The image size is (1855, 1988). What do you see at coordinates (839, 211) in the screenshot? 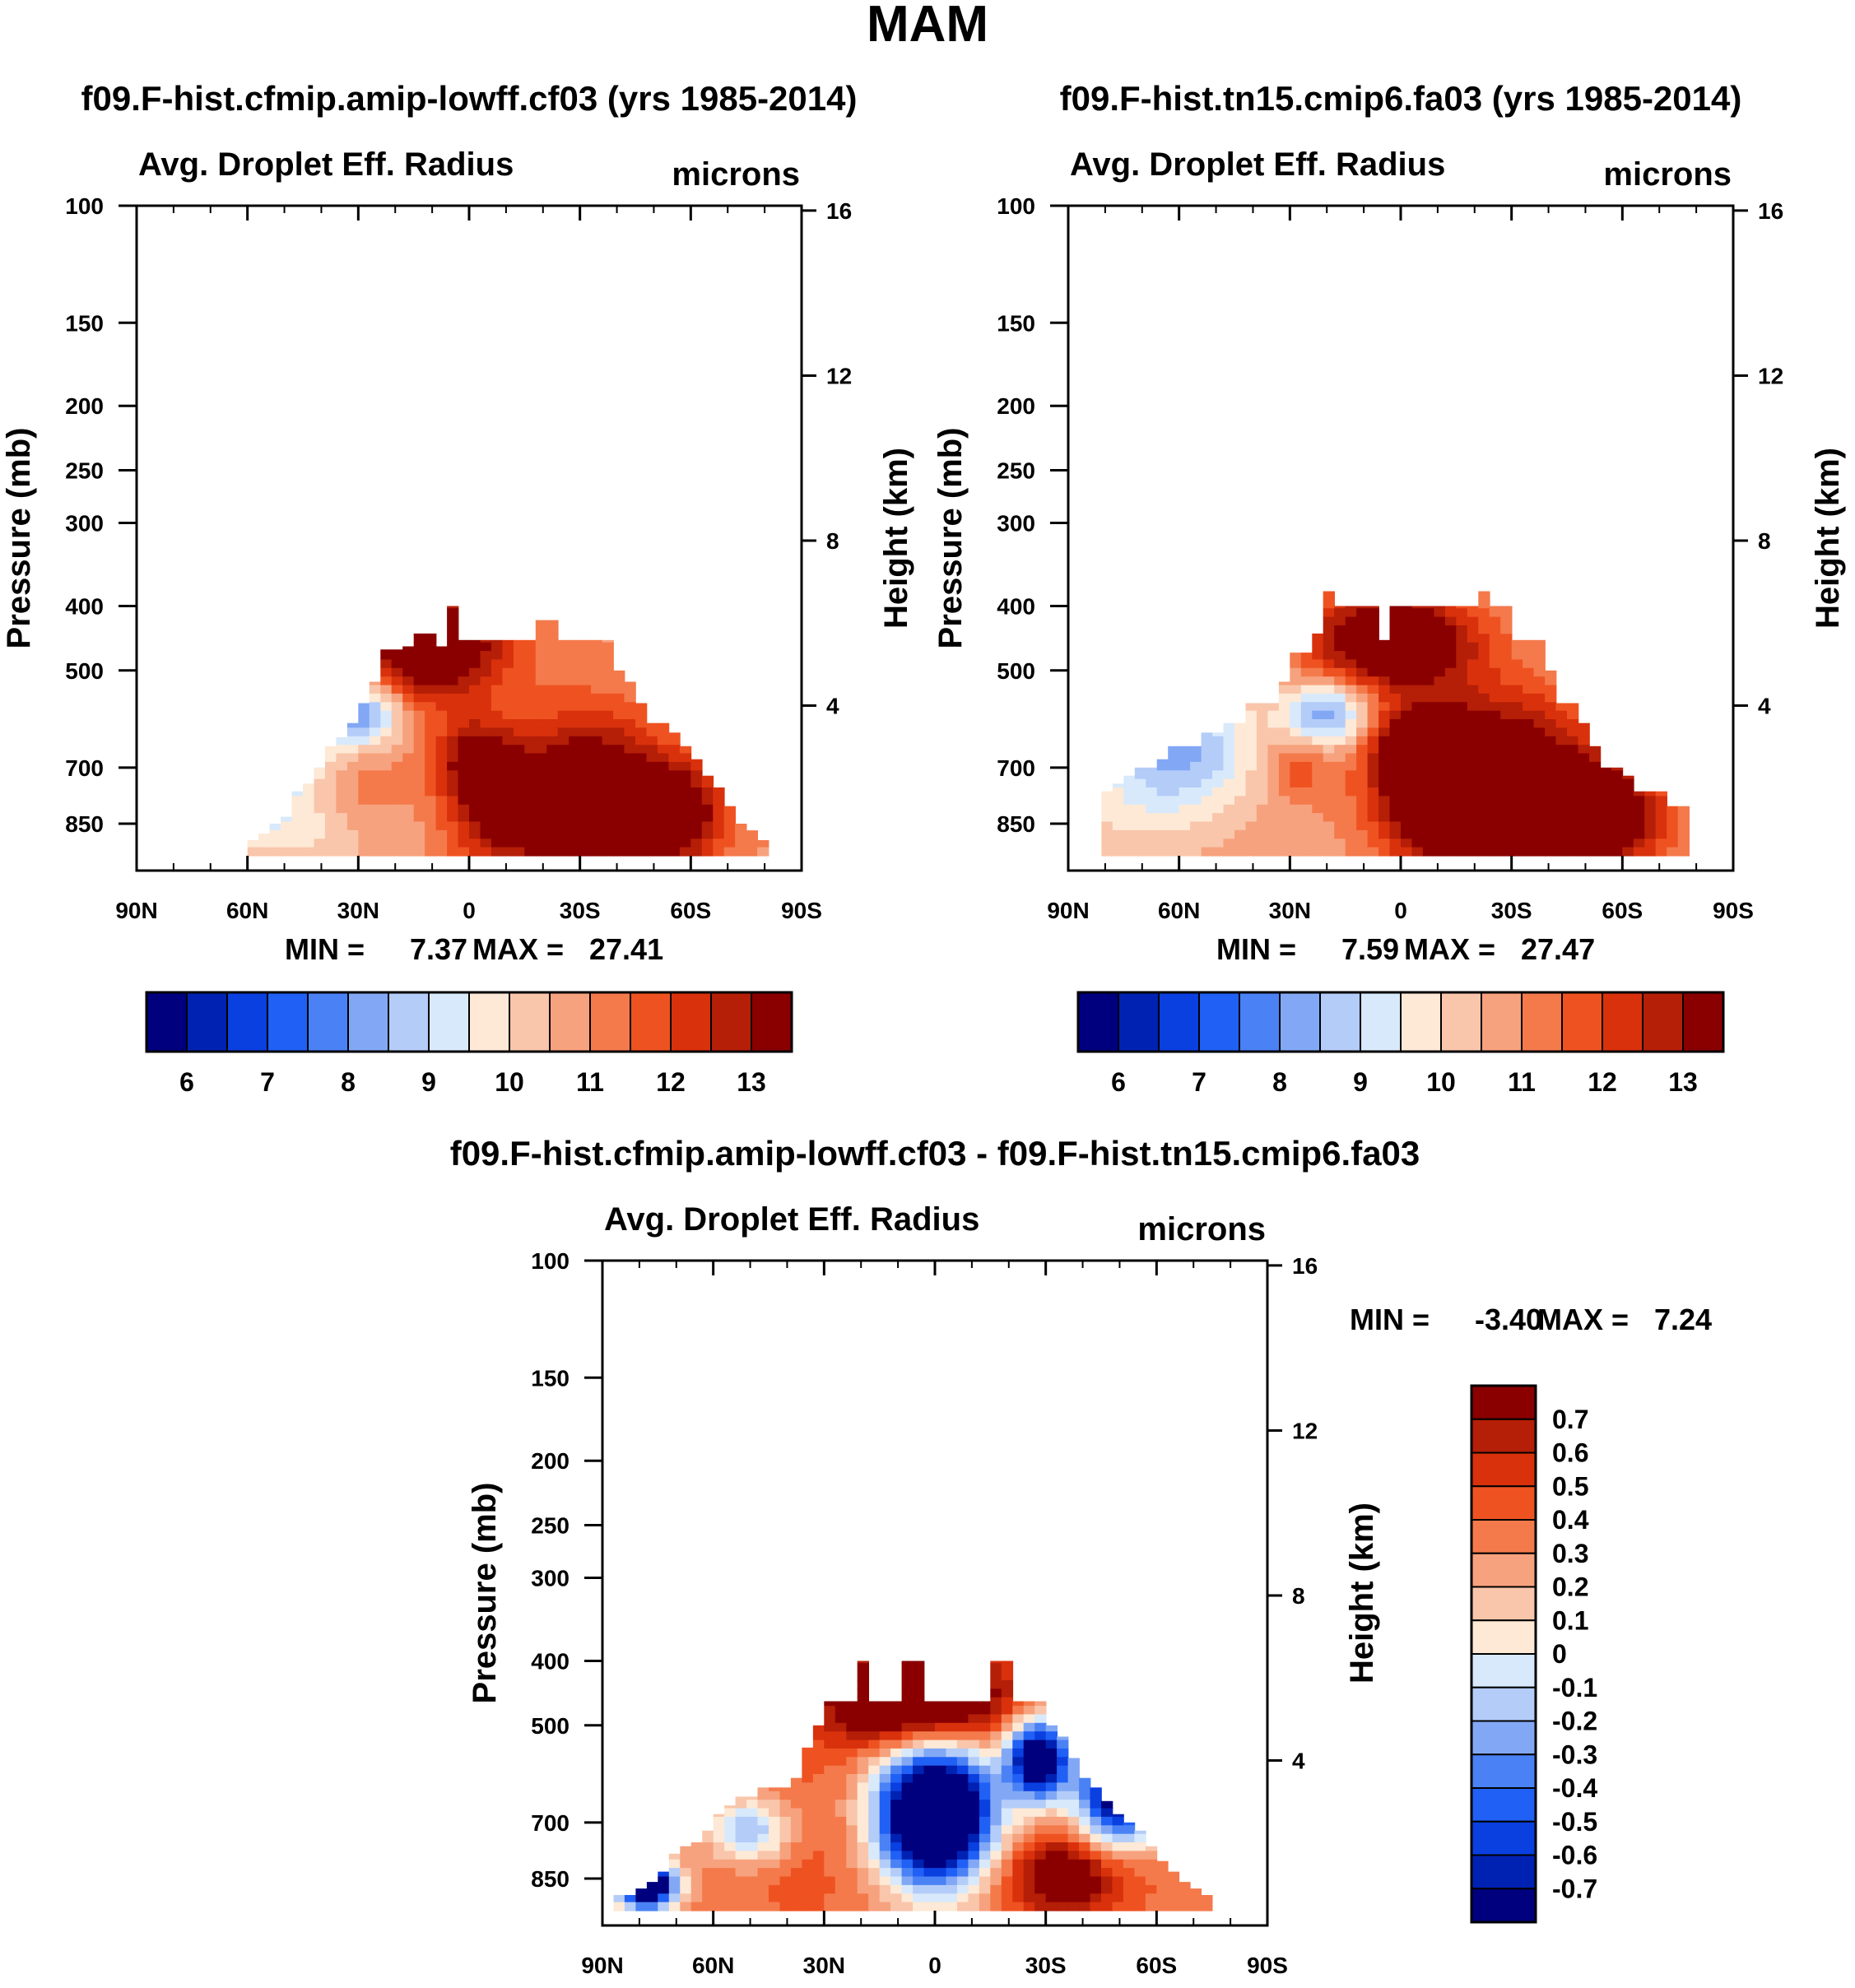
I see `height-tick-label: 16` at bounding box center [839, 211].